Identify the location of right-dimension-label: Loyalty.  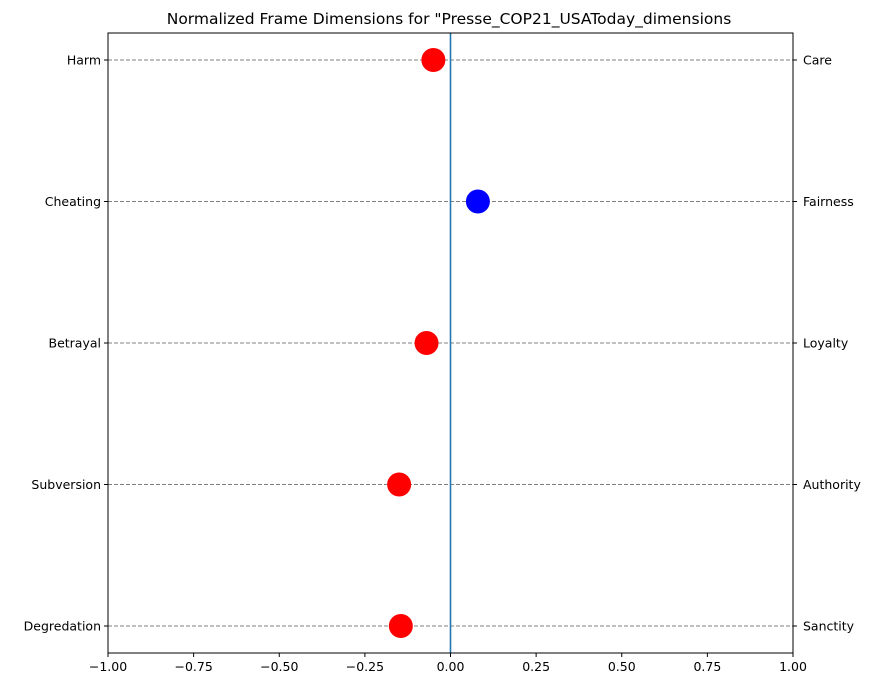
(826, 343).